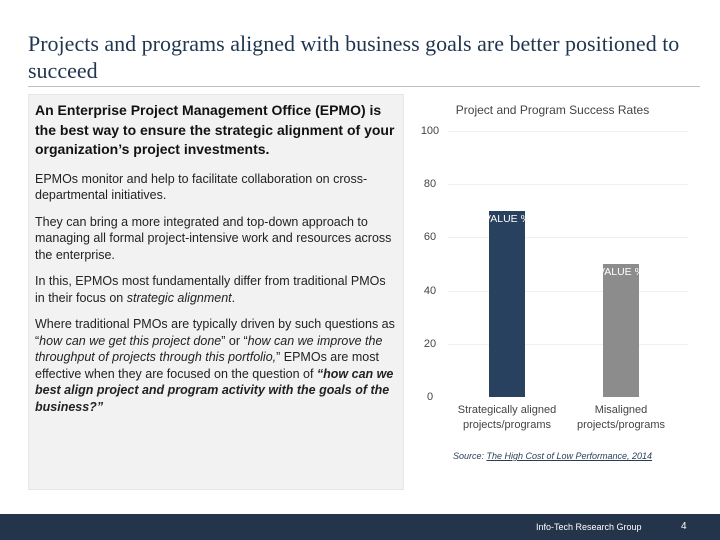 This screenshot has height=540, width=720. What do you see at coordinates (430, 343) in the screenshot?
I see `y-tick-label: 20` at bounding box center [430, 343].